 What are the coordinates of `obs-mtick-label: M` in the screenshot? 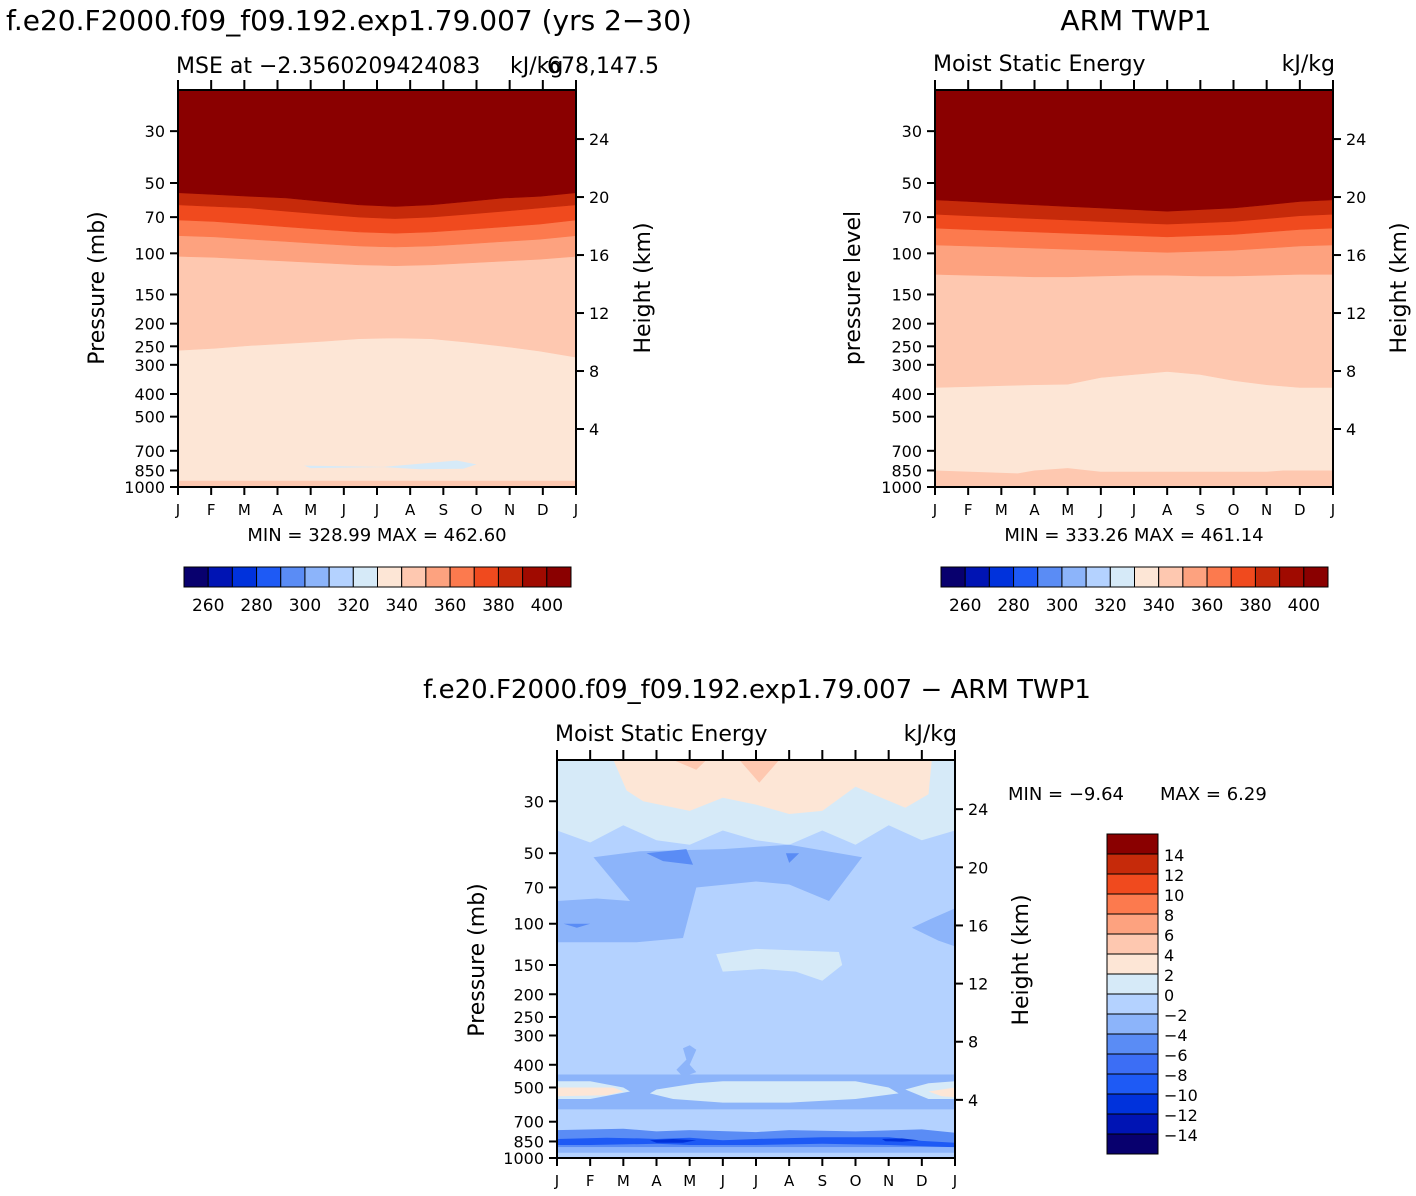 It's located at (1067, 510).